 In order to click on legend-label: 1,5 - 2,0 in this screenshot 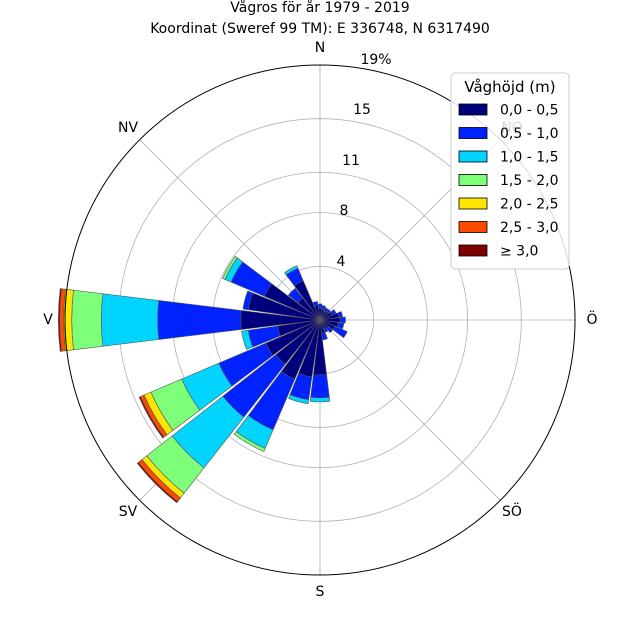, I will do `click(529, 181)`.